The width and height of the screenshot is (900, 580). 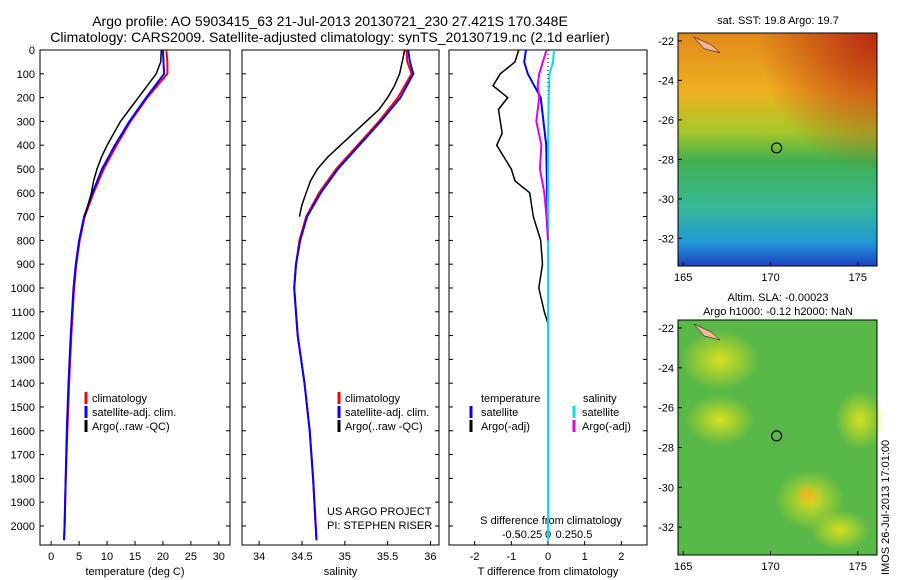 What do you see at coordinates (511, 535) in the screenshot?
I see `s-diff-tick-label: -0.5` at bounding box center [511, 535].